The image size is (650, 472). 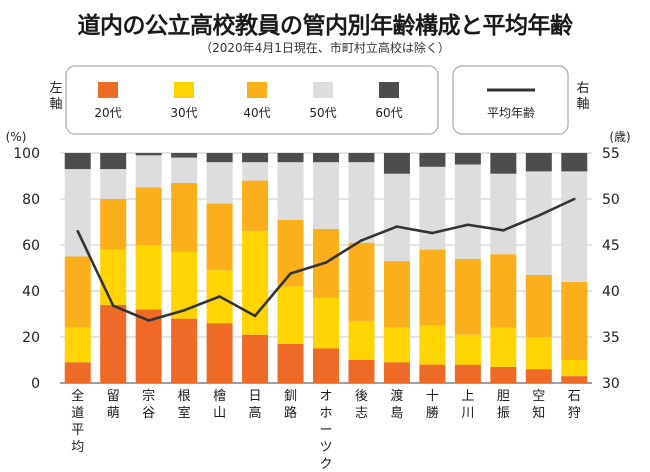 I want to click on left-axis-unit: (%), so click(x=16, y=137).